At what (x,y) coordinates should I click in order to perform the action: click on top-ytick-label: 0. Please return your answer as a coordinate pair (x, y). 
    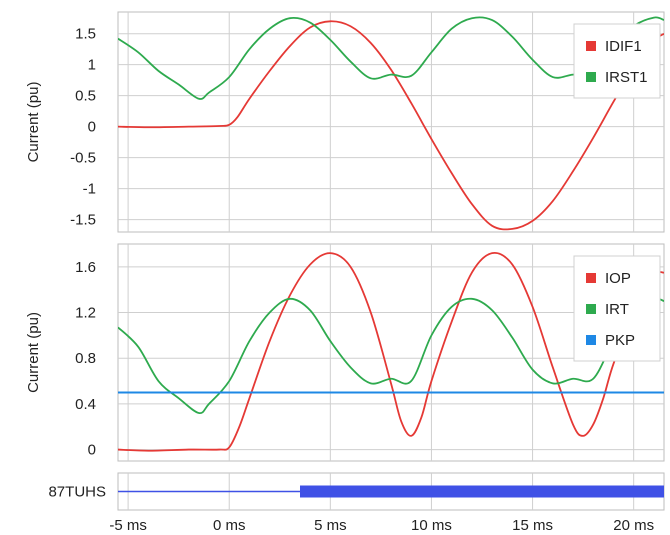
    Looking at the image, I should click on (92, 127).